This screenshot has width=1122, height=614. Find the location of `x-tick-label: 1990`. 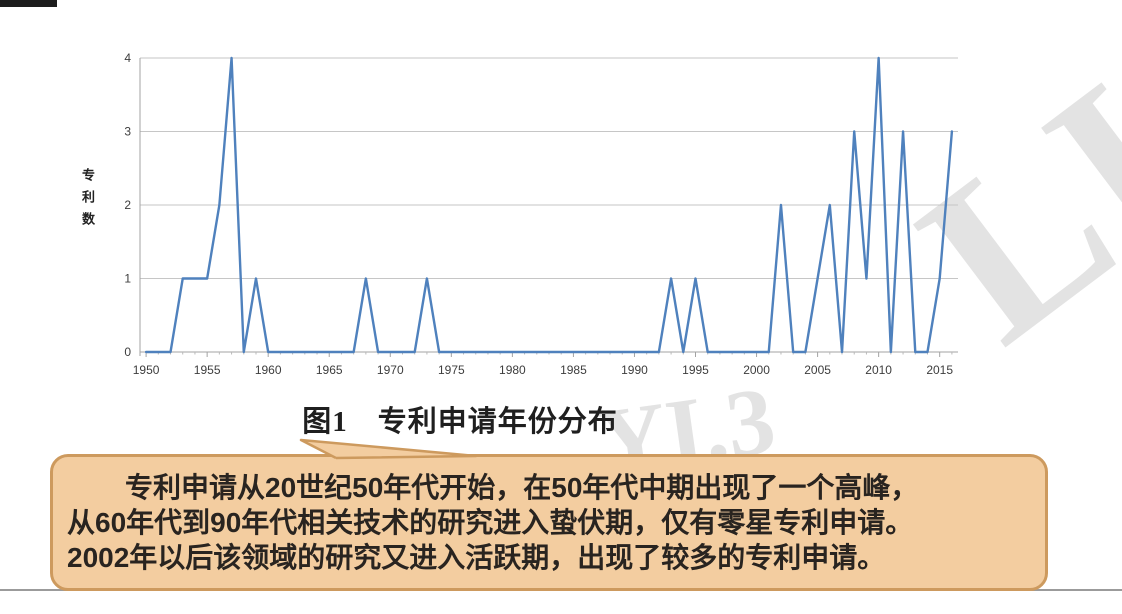

x-tick-label: 1990 is located at coordinates (634, 370).